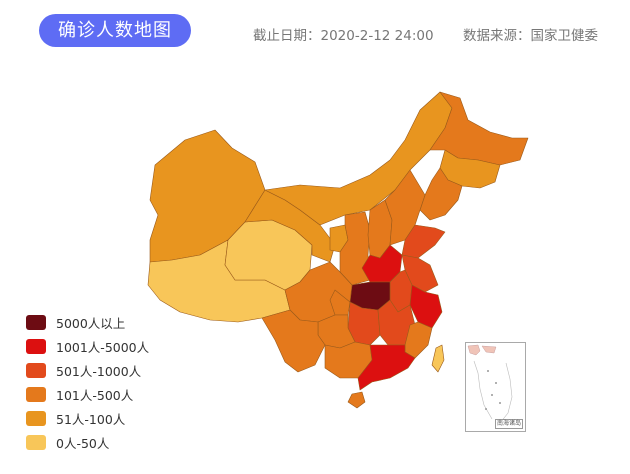 This screenshot has height=474, width=630. What do you see at coordinates (441, 194) in the screenshot?
I see `region-liaoning` at bounding box center [441, 194].